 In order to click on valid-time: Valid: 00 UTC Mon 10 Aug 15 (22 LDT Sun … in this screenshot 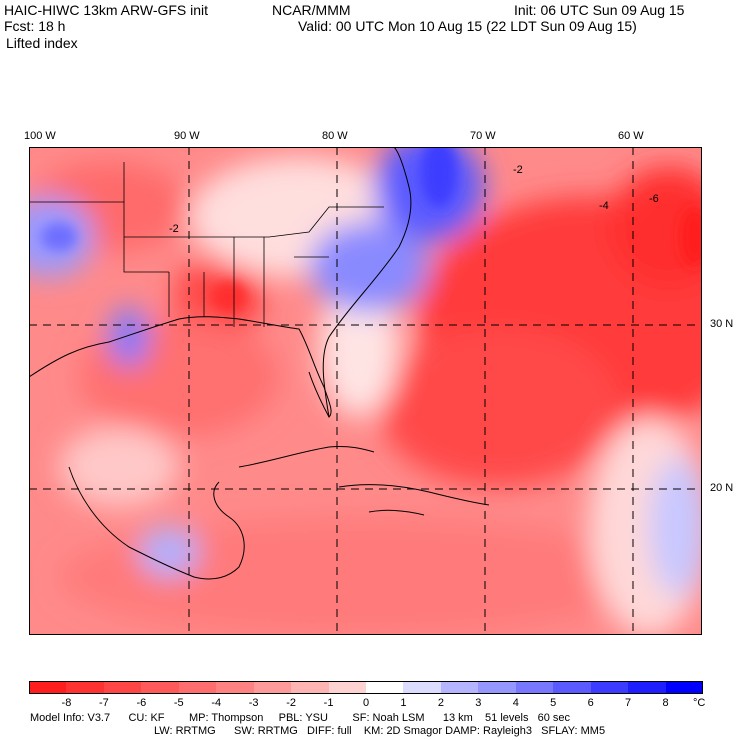, I will do `click(467, 26)`.